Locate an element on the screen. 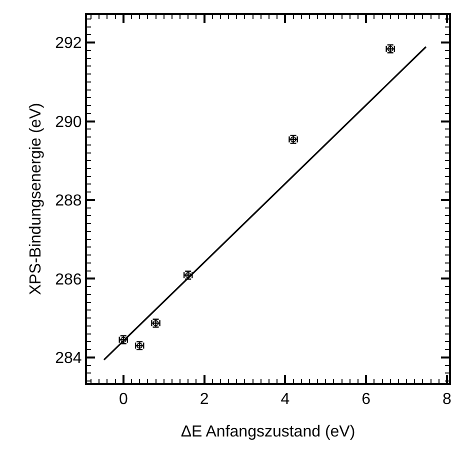 The width and height of the screenshot is (457, 450). x-tick-label: 2 is located at coordinates (204, 399).